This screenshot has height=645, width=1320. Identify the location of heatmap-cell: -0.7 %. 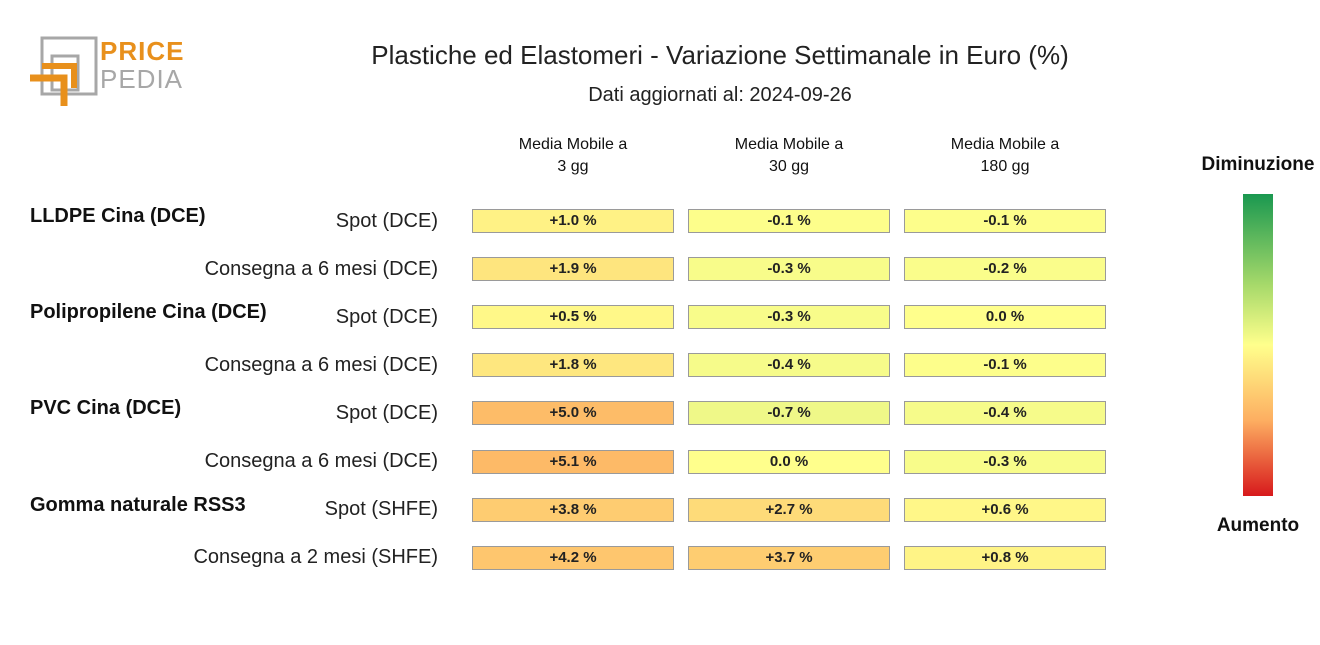
(789, 413).